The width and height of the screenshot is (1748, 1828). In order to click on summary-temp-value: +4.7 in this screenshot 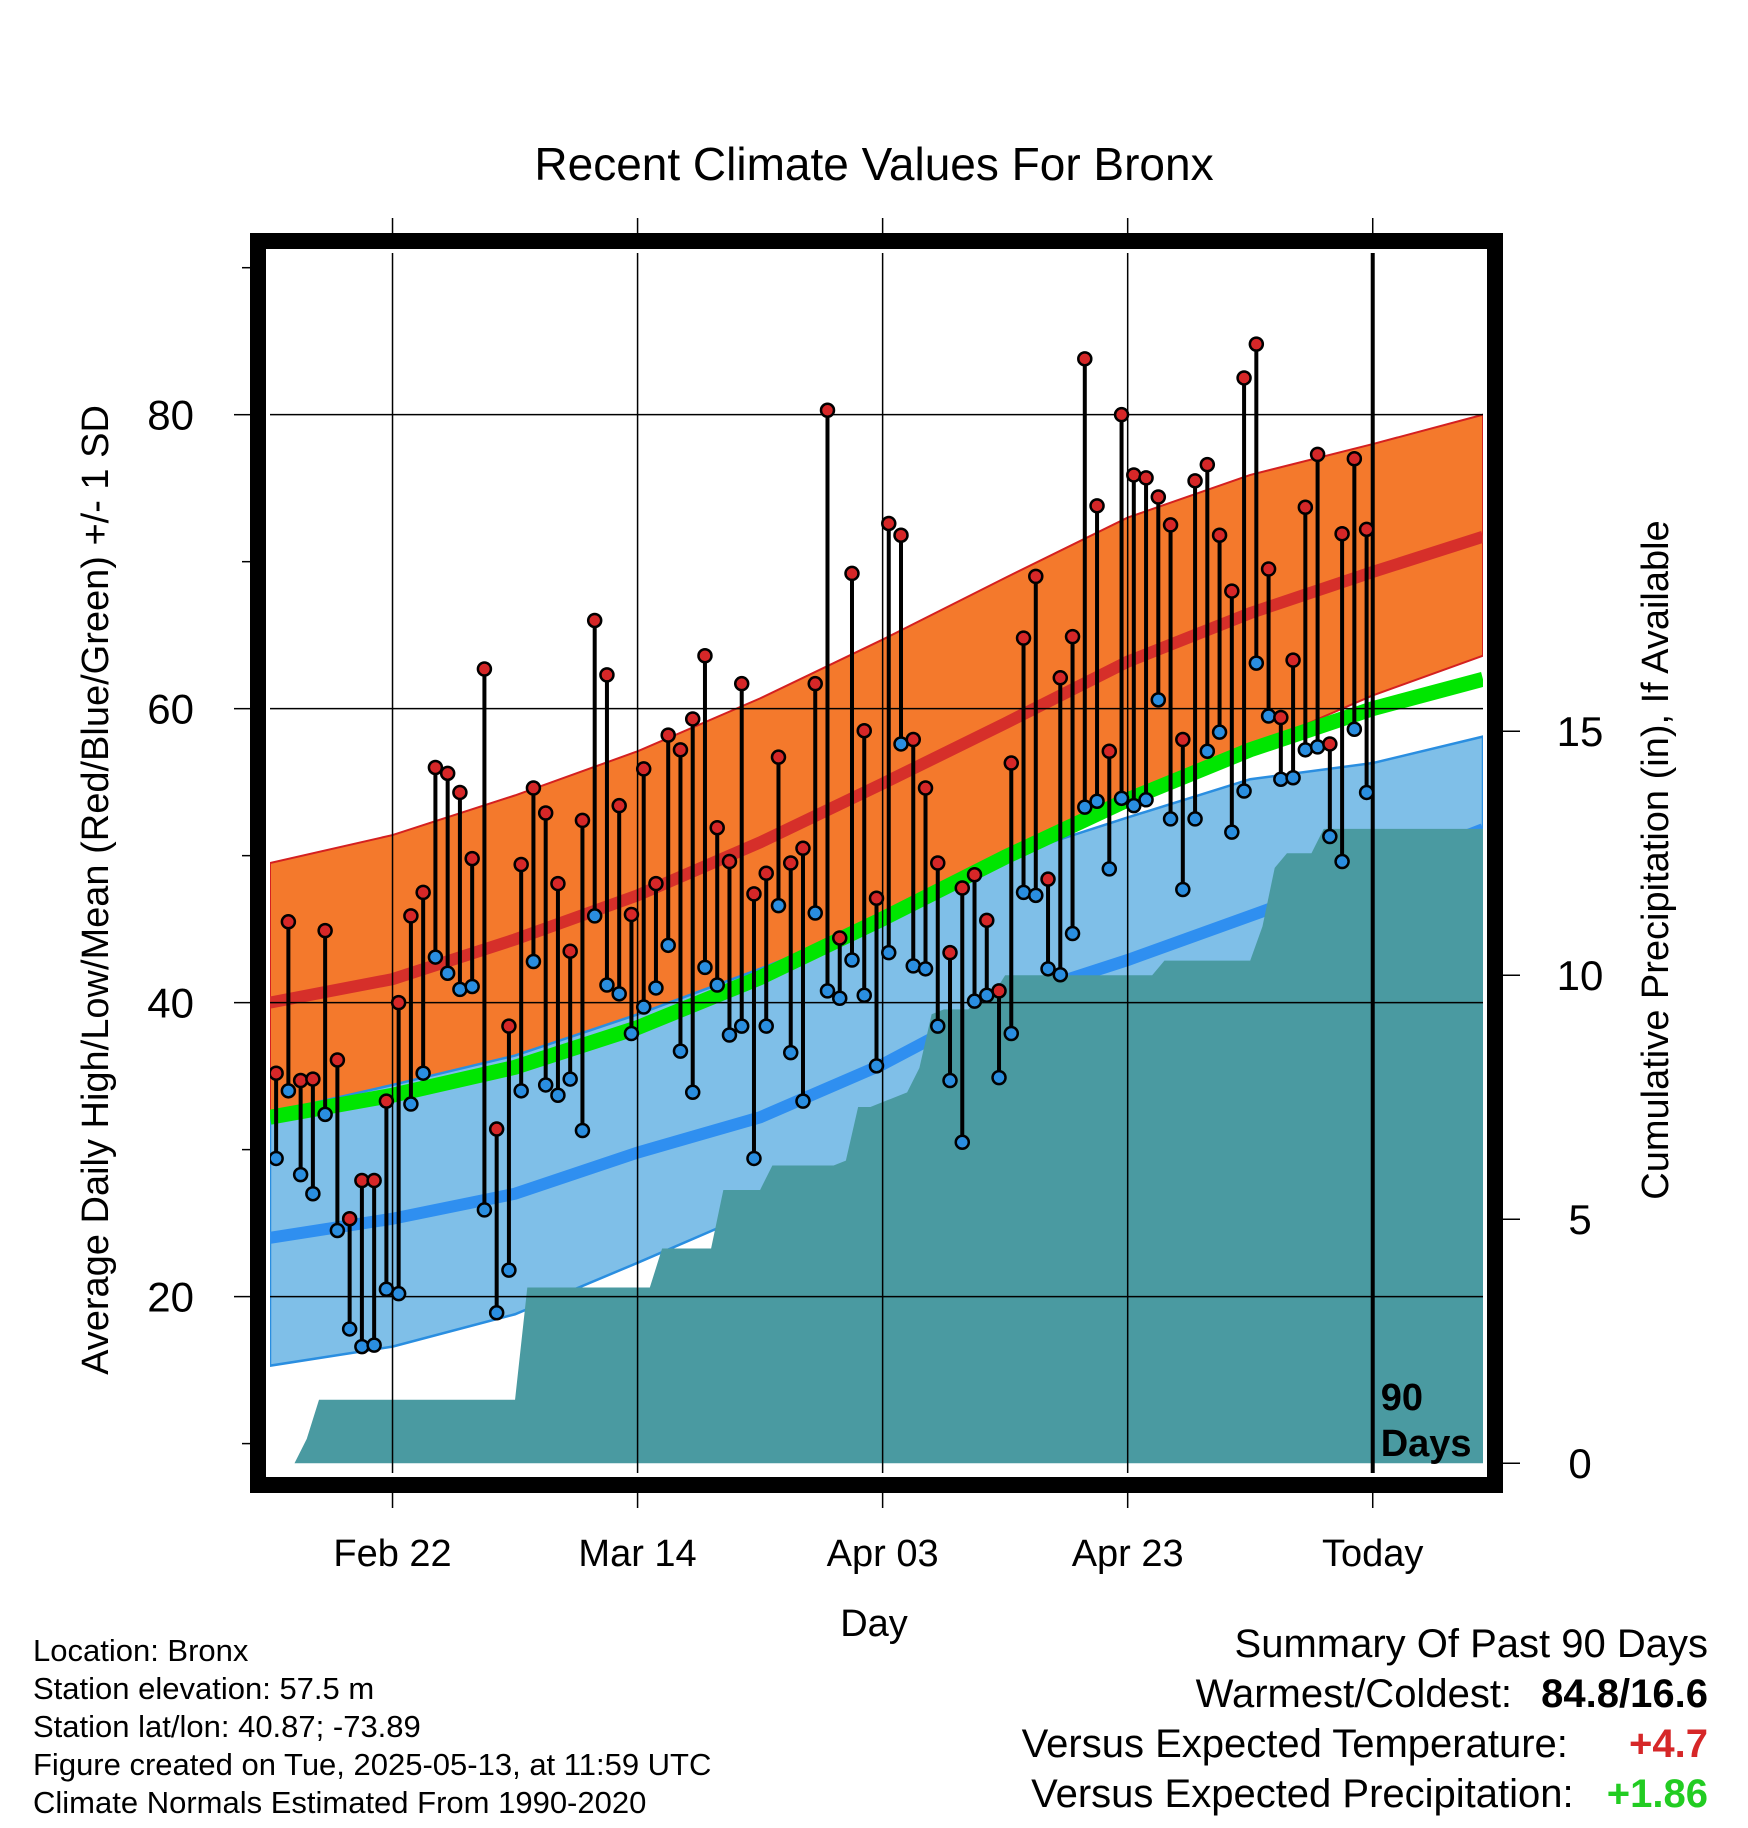, I will do `click(1668, 1744)`.